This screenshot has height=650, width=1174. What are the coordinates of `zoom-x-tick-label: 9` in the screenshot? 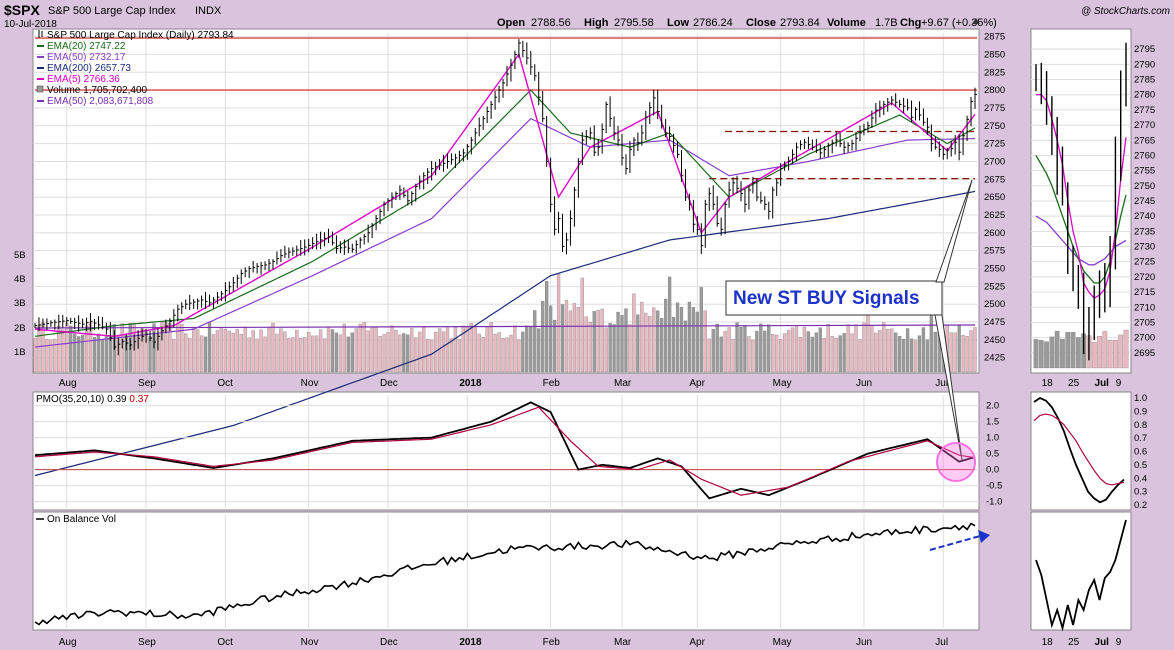 It's located at (1119, 383).